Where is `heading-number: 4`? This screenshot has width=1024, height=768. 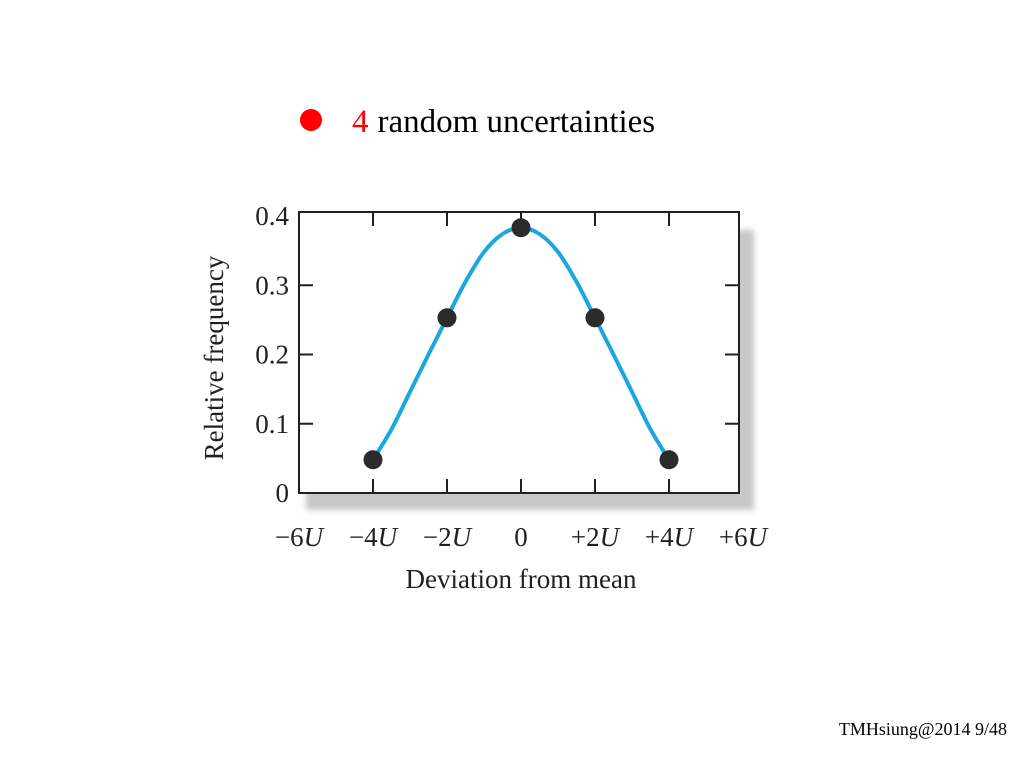
heading-number: 4 is located at coordinates (360, 122).